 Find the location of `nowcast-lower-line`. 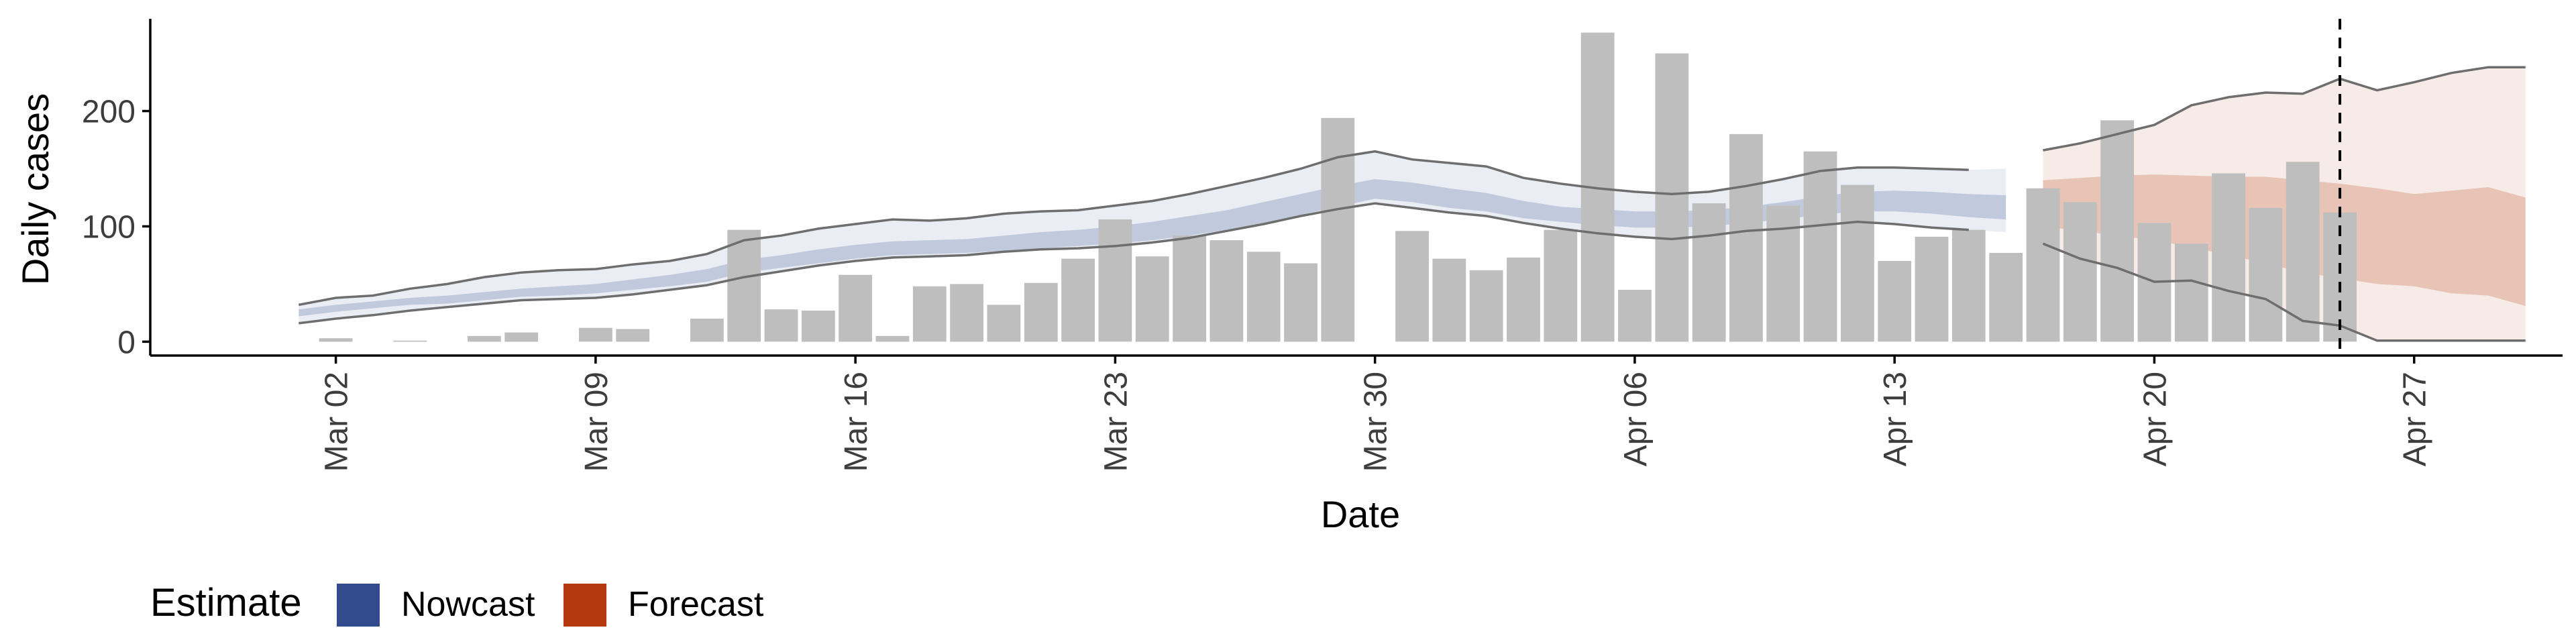

nowcast-lower-line is located at coordinates (1134, 263).